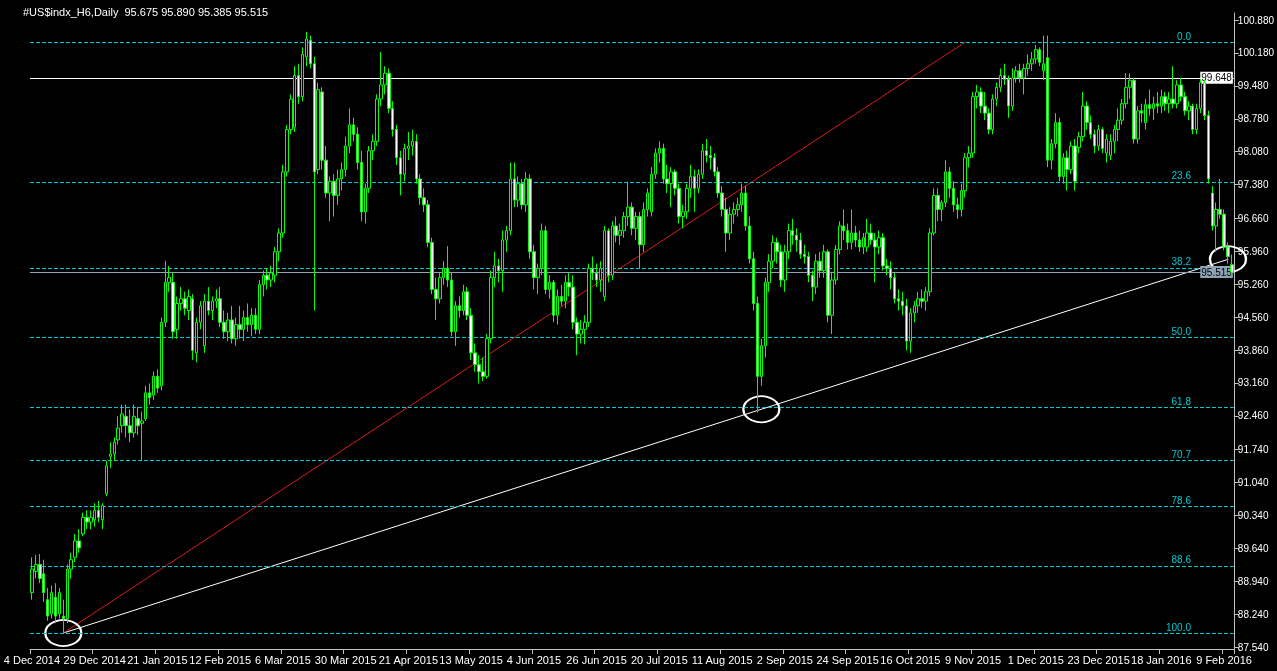 The height and width of the screenshot is (671, 1277). What do you see at coordinates (1178, 627) in the screenshot?
I see `annotation: 100.0` at bounding box center [1178, 627].